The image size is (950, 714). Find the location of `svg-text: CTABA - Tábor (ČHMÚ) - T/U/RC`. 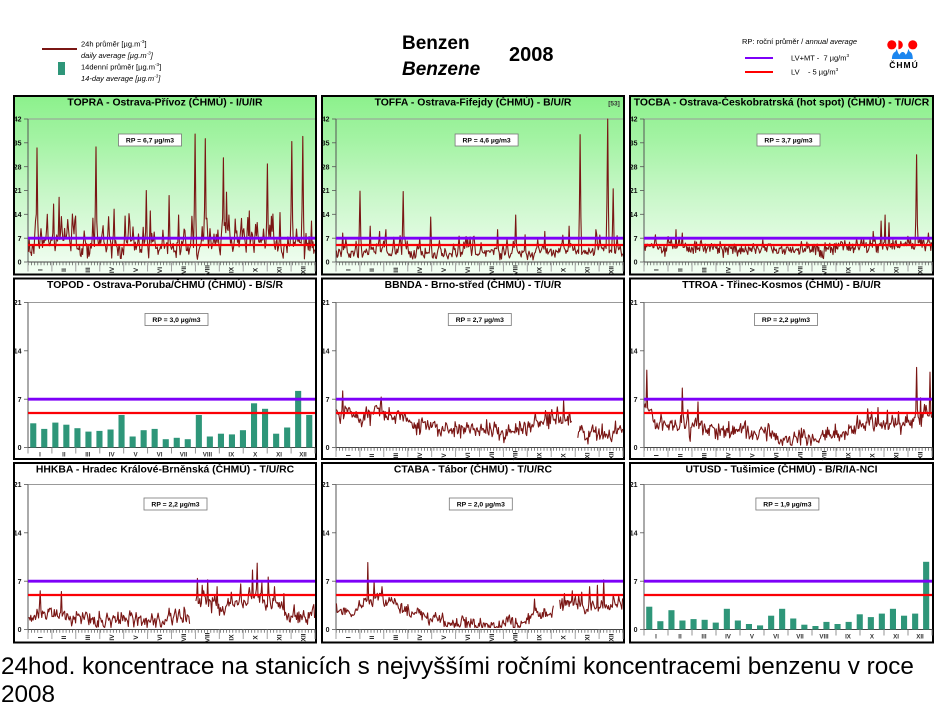

svg-text: CTABA - Tábor (ČHMÚ) - T/U/RC is located at coordinates (473, 469).